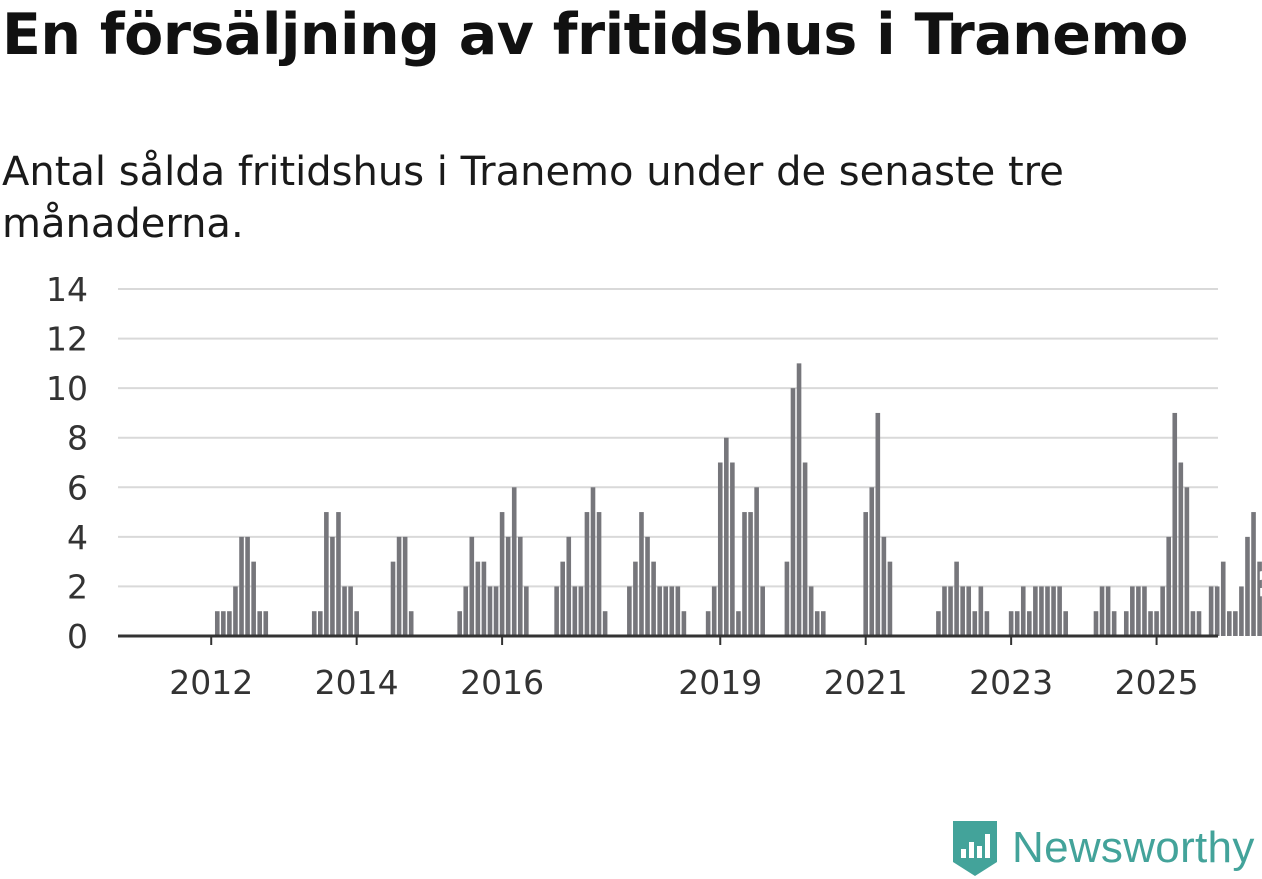  What do you see at coordinates (1261, 583) in the screenshot?
I see `highlight-data-label: 1` at bounding box center [1261, 583].